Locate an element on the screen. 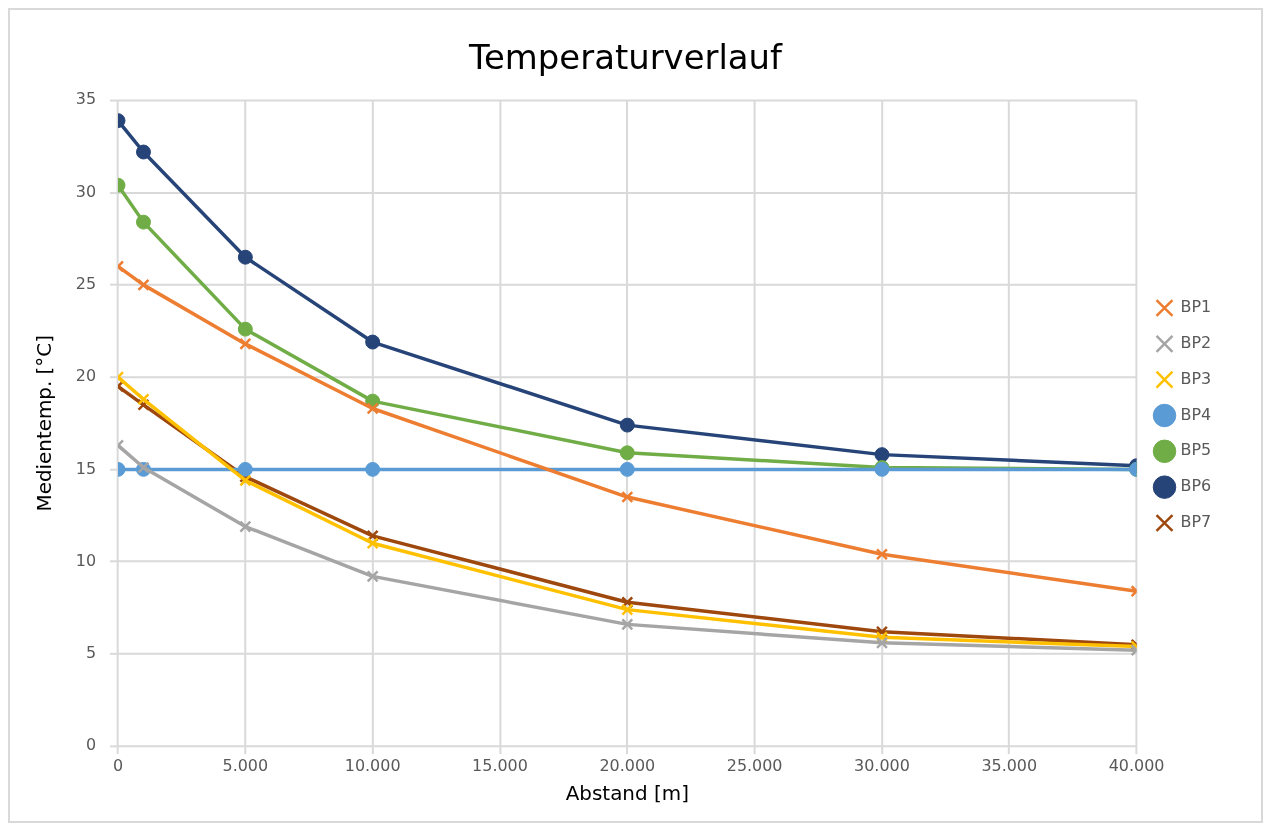  y-tick-label: 30 is located at coordinates (86, 191).